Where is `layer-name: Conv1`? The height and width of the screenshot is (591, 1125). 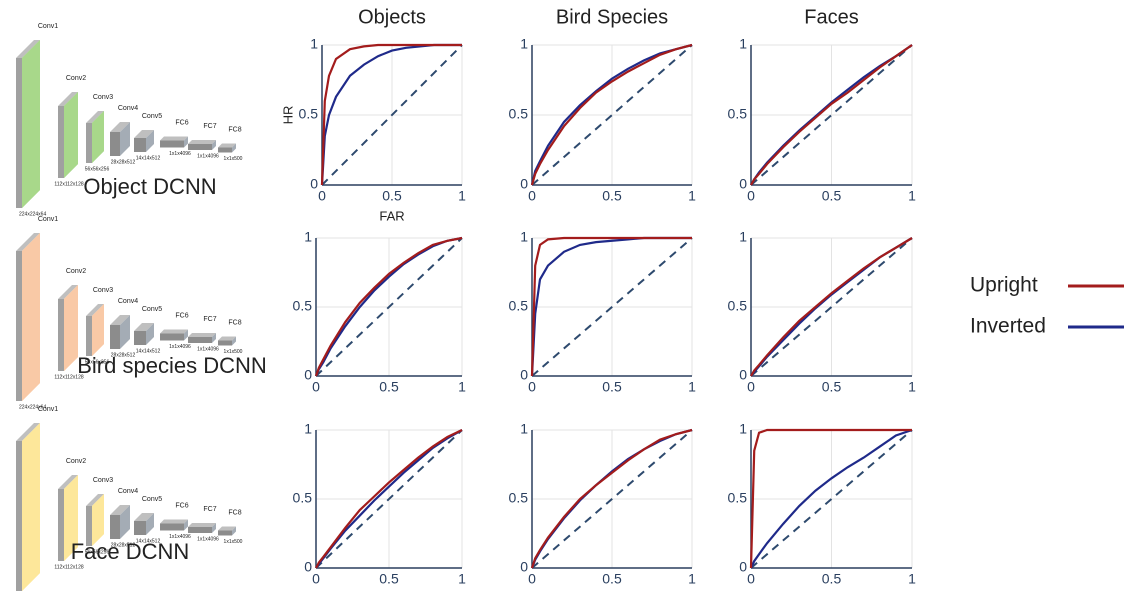 layer-name: Conv1 is located at coordinates (48, 219).